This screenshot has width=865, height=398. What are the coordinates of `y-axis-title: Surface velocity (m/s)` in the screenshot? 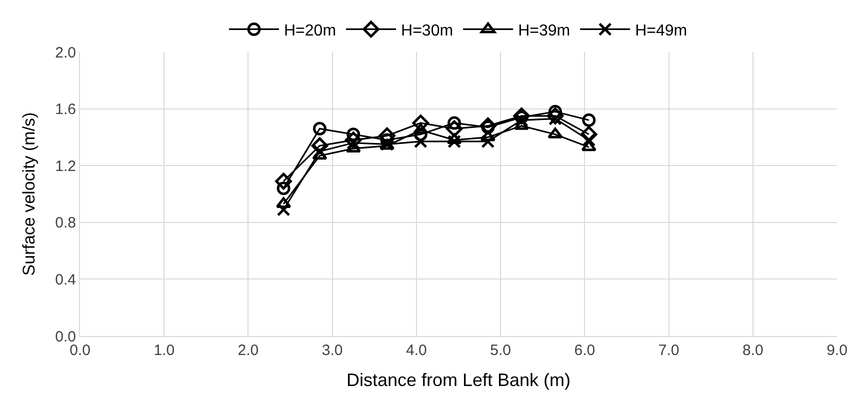 It's located at (29, 194).